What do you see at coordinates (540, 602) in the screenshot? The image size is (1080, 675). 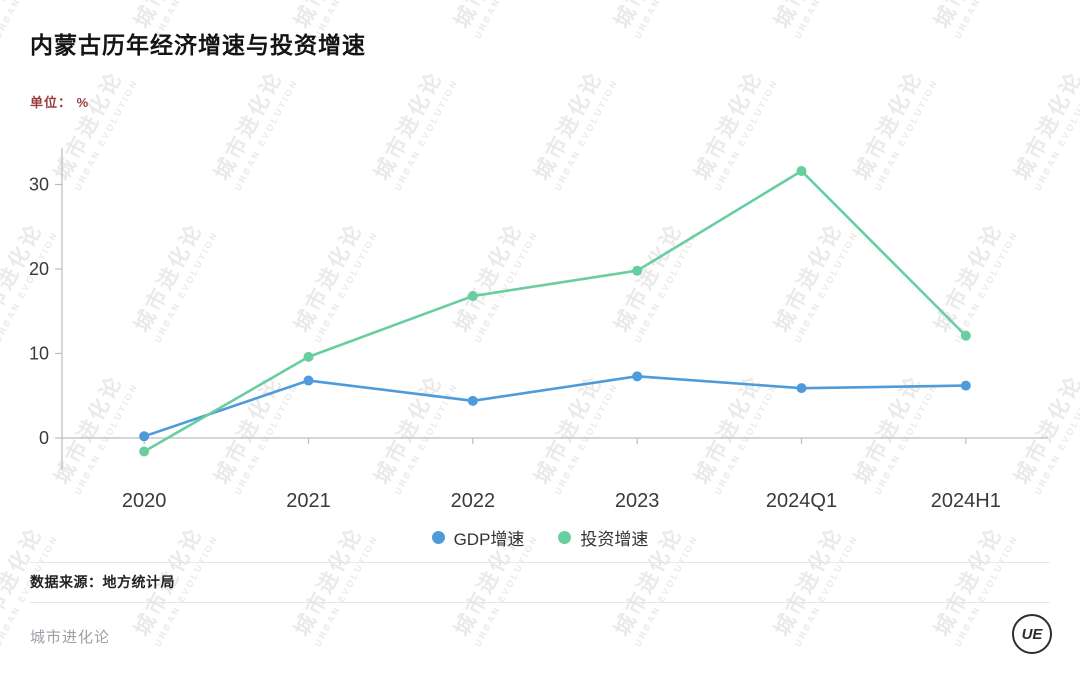 I see `divider-bottom` at bounding box center [540, 602].